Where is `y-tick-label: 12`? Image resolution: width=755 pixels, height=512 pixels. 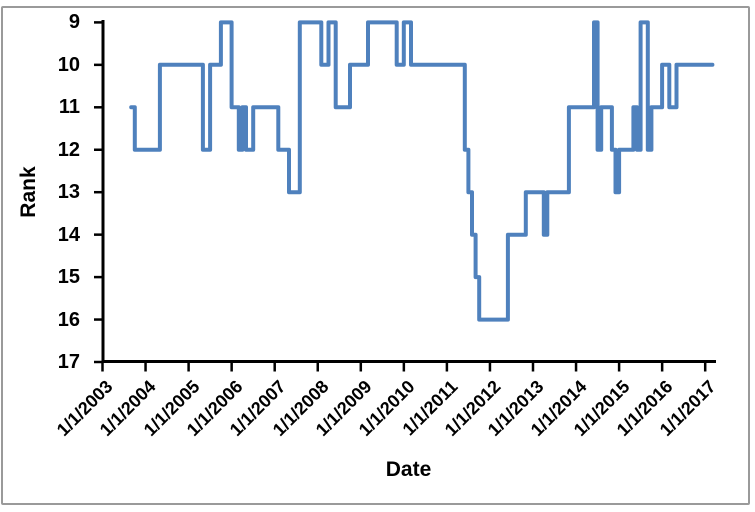
y-tick-label: 12 is located at coordinates (68, 149).